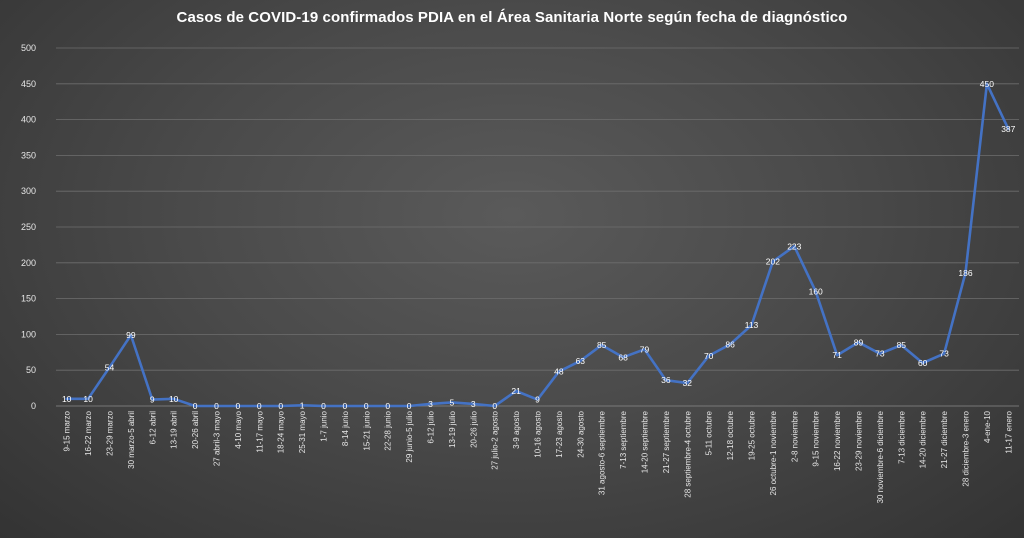  Describe the element at coordinates (966, 448) in the screenshot. I see `x-tick-label: 28 diciembre-3 enero` at that location.